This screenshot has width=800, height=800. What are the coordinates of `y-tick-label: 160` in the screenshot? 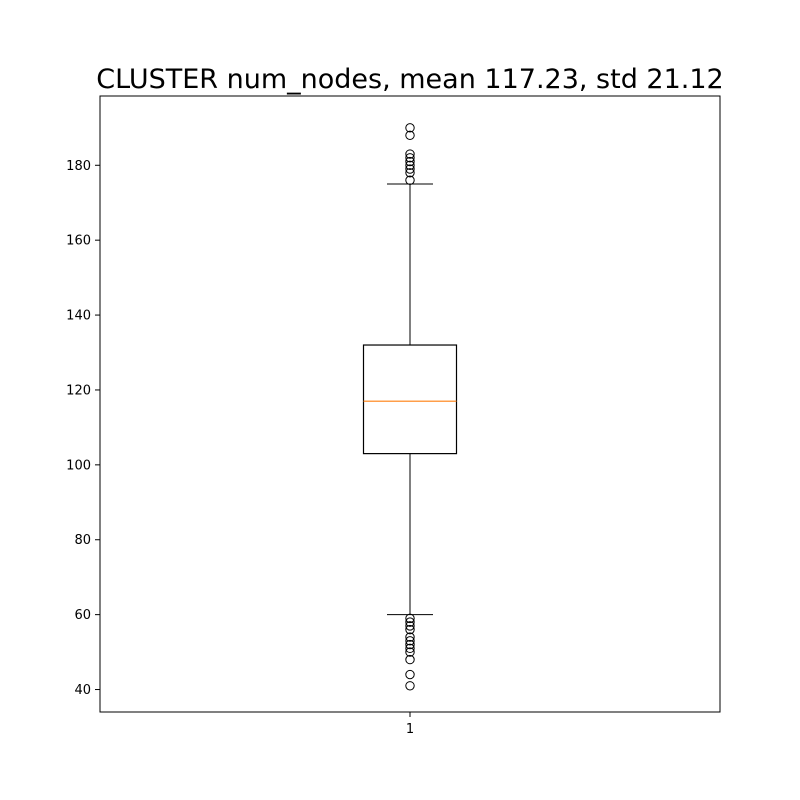 It's located at (78, 241).